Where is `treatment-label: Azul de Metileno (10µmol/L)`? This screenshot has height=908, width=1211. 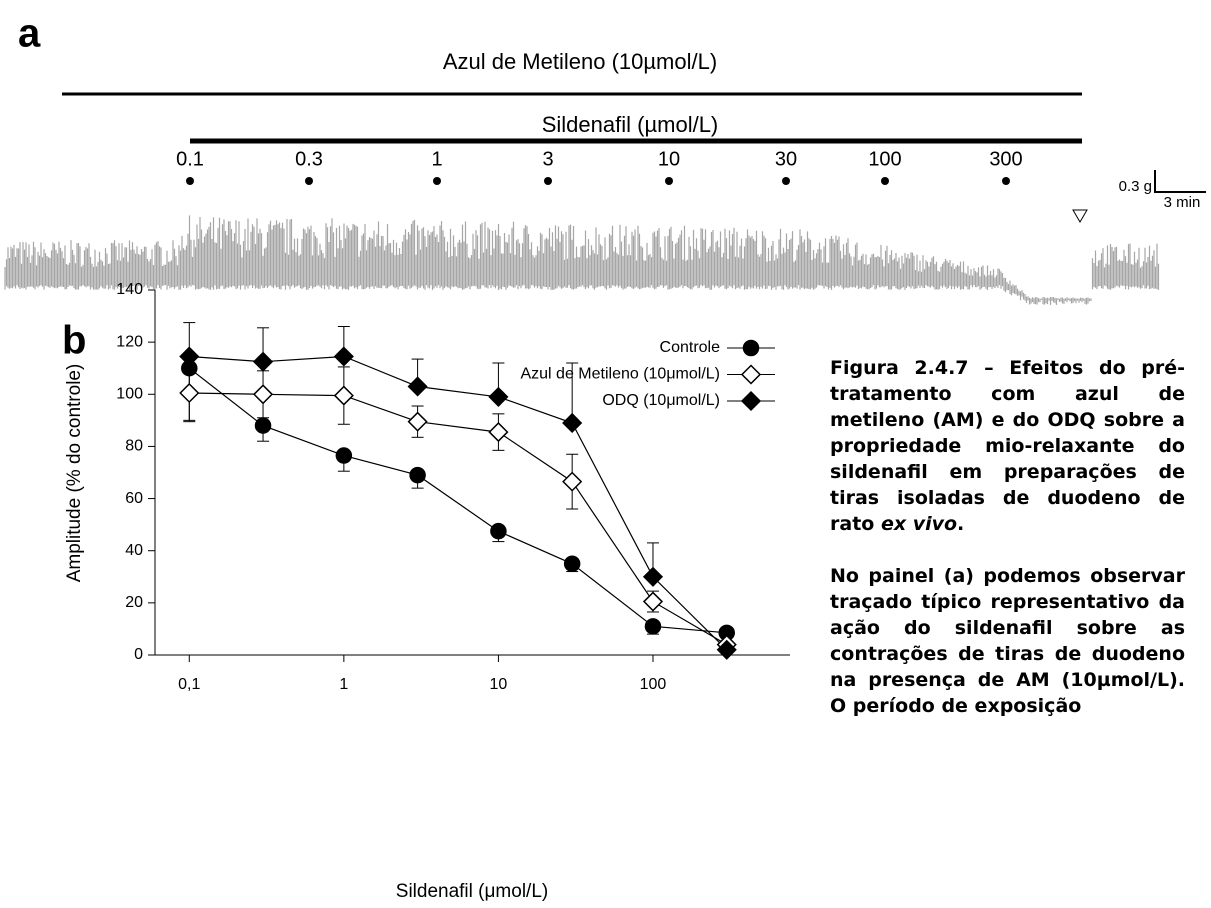
treatment-label: Azul de Metileno (10µmol/L) is located at coordinates (580, 61).